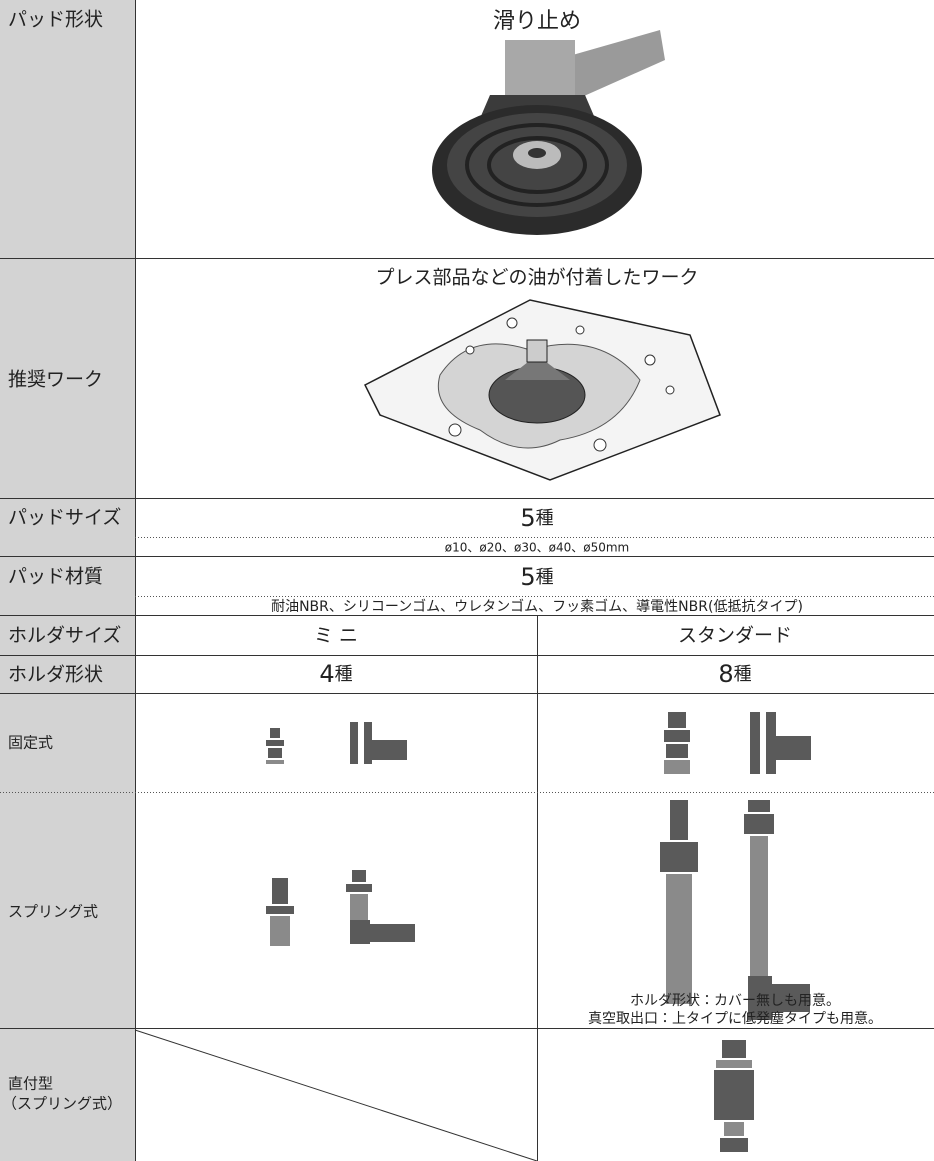 The image size is (934, 1161). What do you see at coordinates (537, 21) in the screenshot?
I see `pad-title: 滑り止め` at bounding box center [537, 21].